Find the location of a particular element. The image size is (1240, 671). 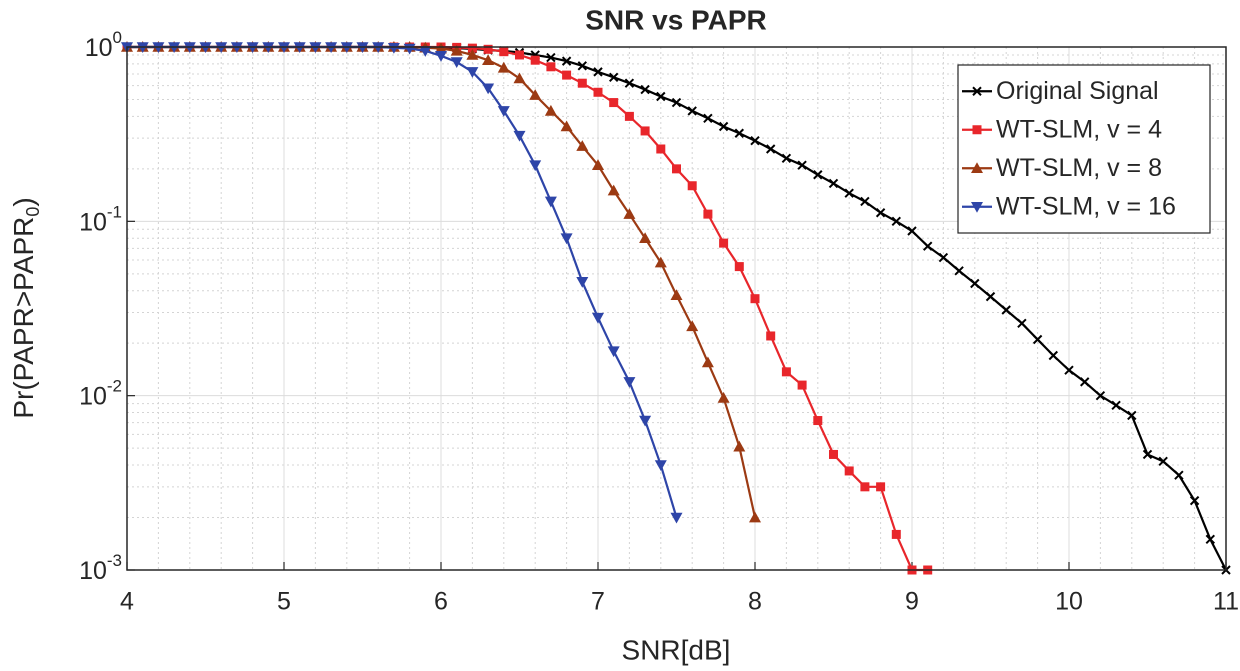

y-tick-label: 10⁻² is located at coordinates (100, 393).